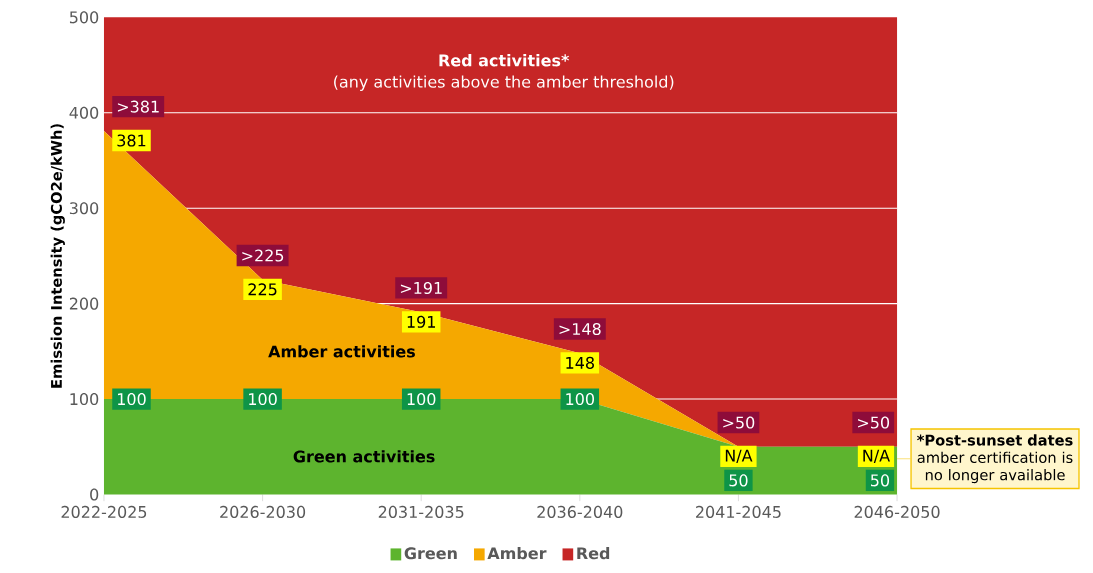  What do you see at coordinates (94, 494) in the screenshot?
I see `y-tick-label: 0` at bounding box center [94, 494].